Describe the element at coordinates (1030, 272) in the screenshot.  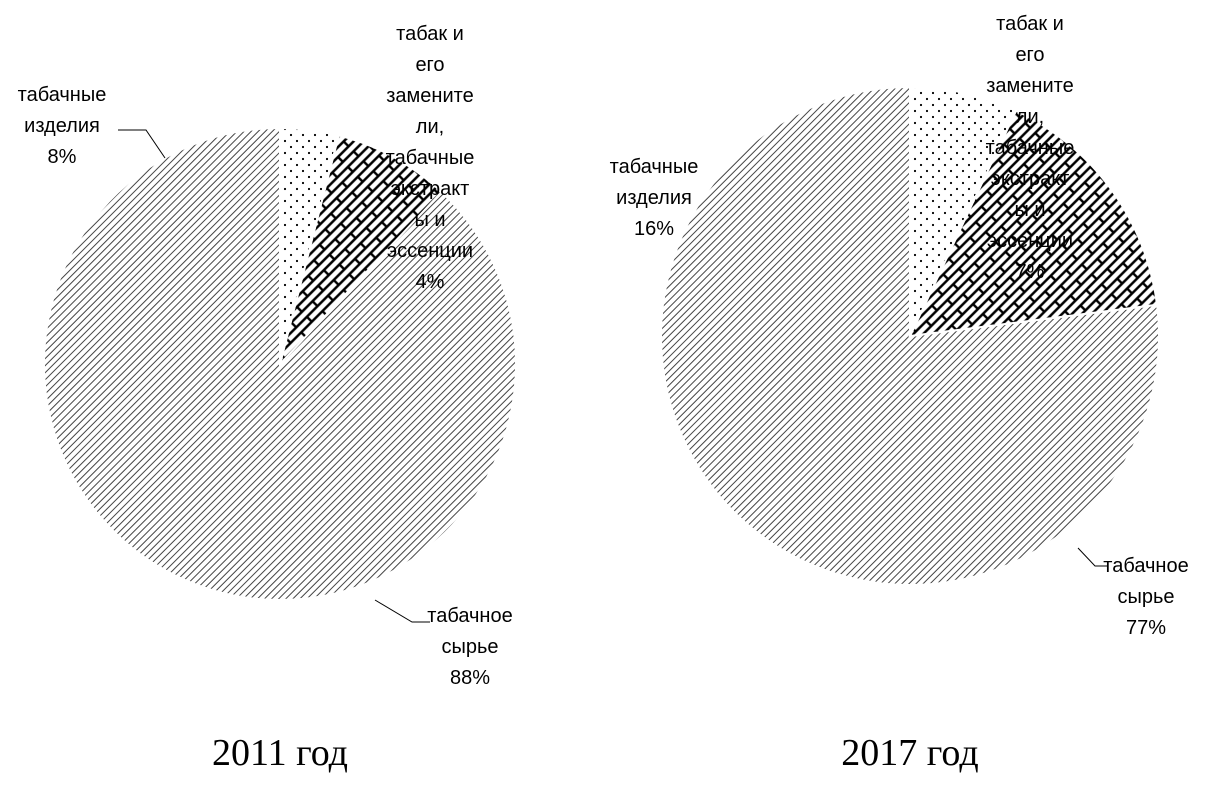
I see `data-label-value: 7%` at that location.